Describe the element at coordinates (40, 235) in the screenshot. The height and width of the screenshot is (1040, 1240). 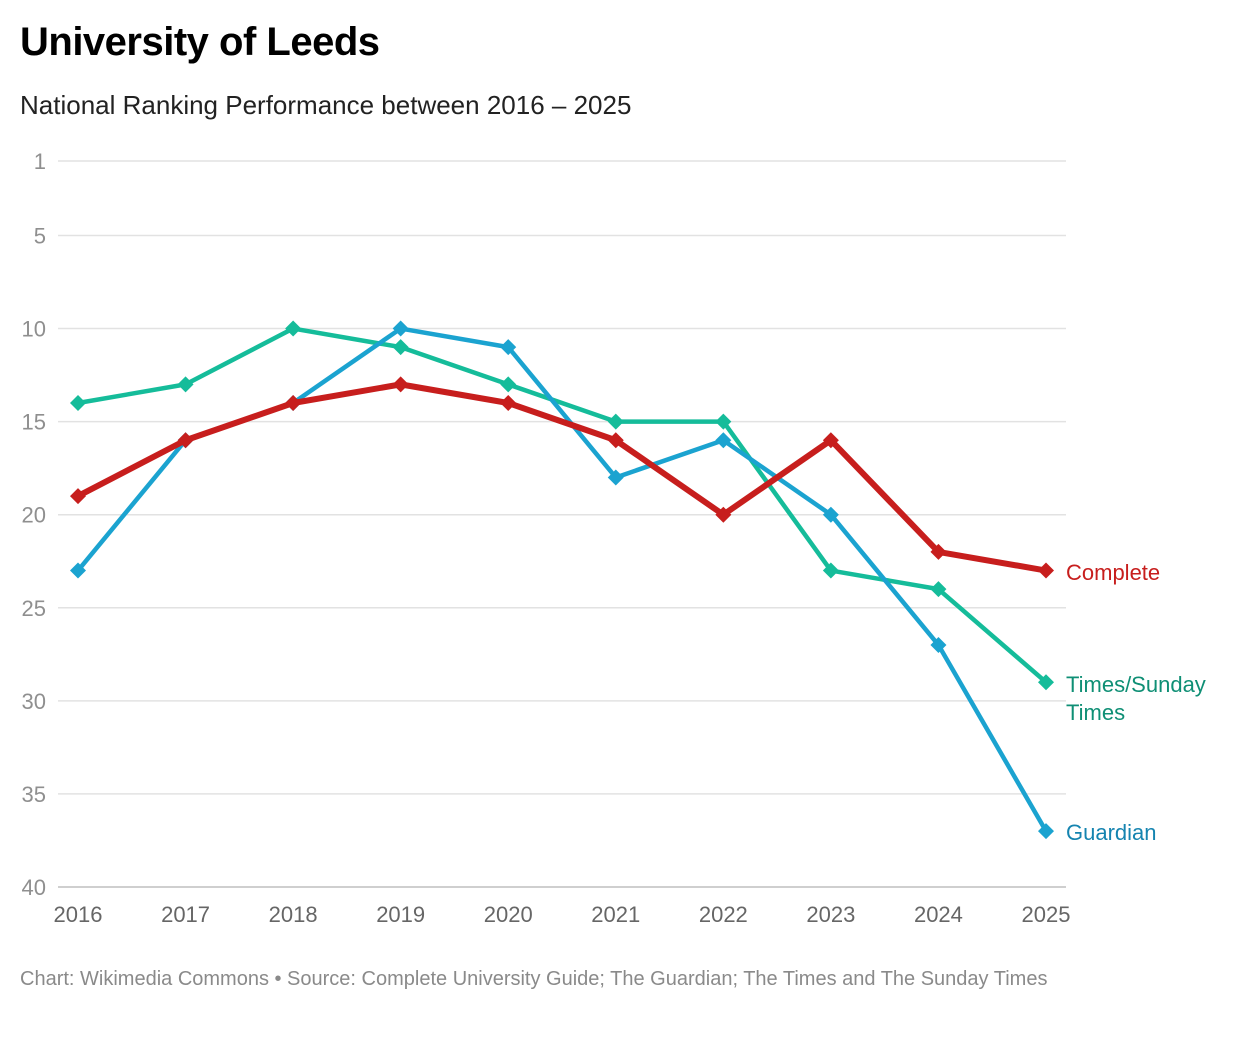
I see `y-tick-label: 5` at that location.